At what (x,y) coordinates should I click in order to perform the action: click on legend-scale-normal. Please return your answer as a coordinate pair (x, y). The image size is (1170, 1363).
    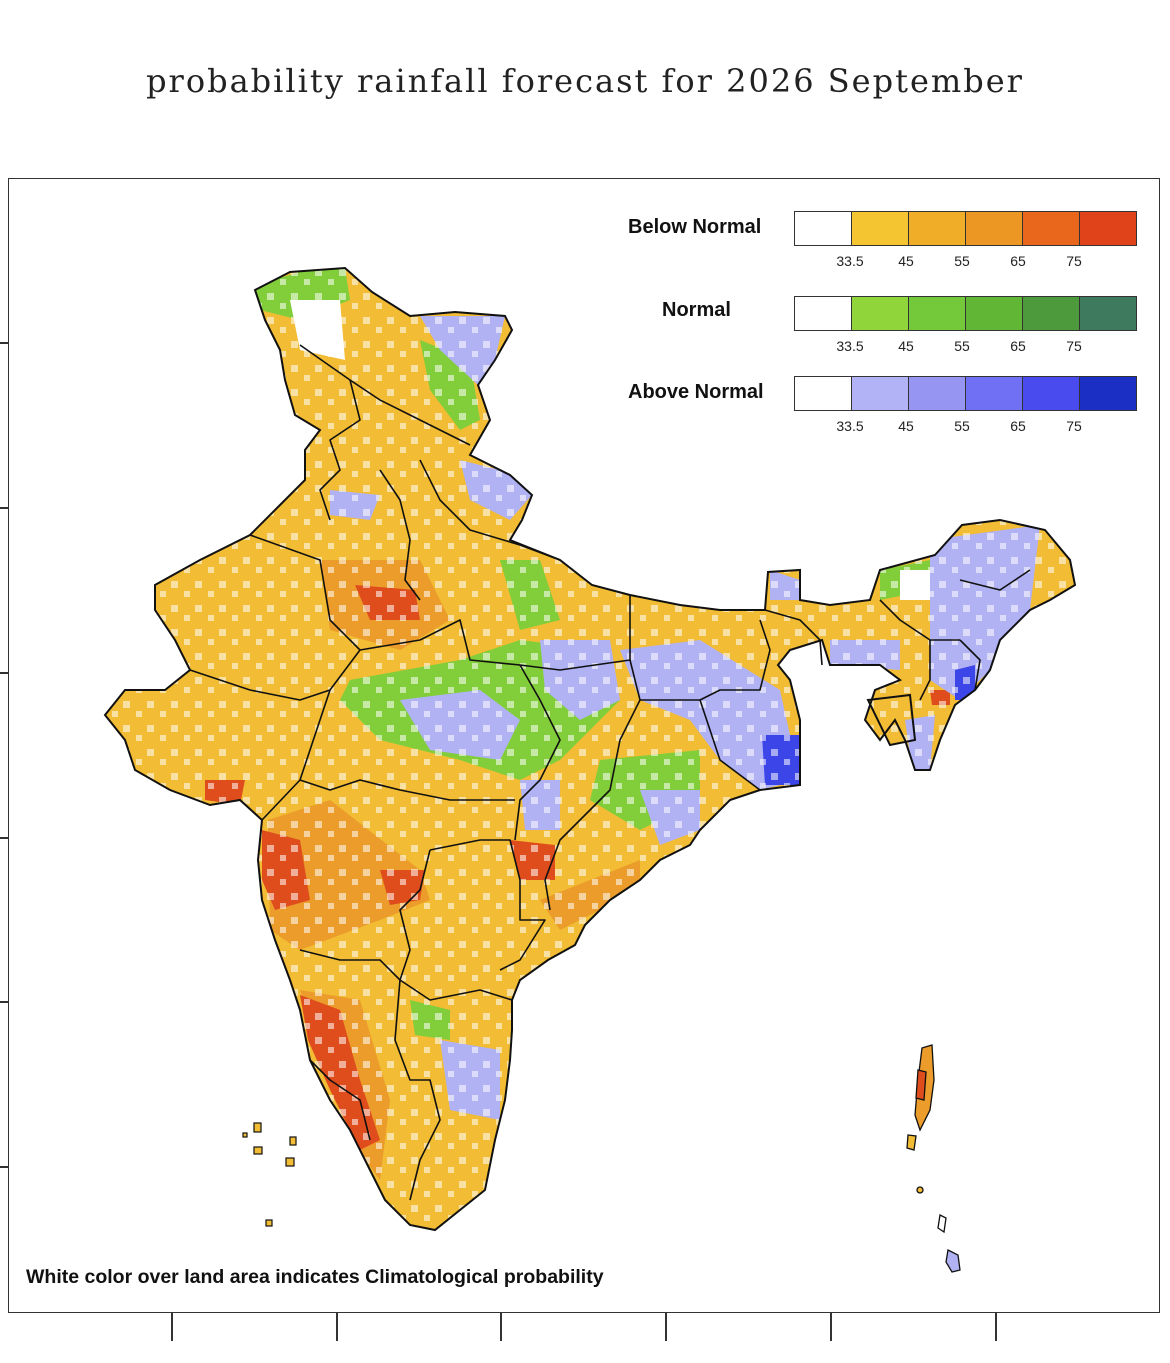
    Looking at the image, I should click on (965, 313).